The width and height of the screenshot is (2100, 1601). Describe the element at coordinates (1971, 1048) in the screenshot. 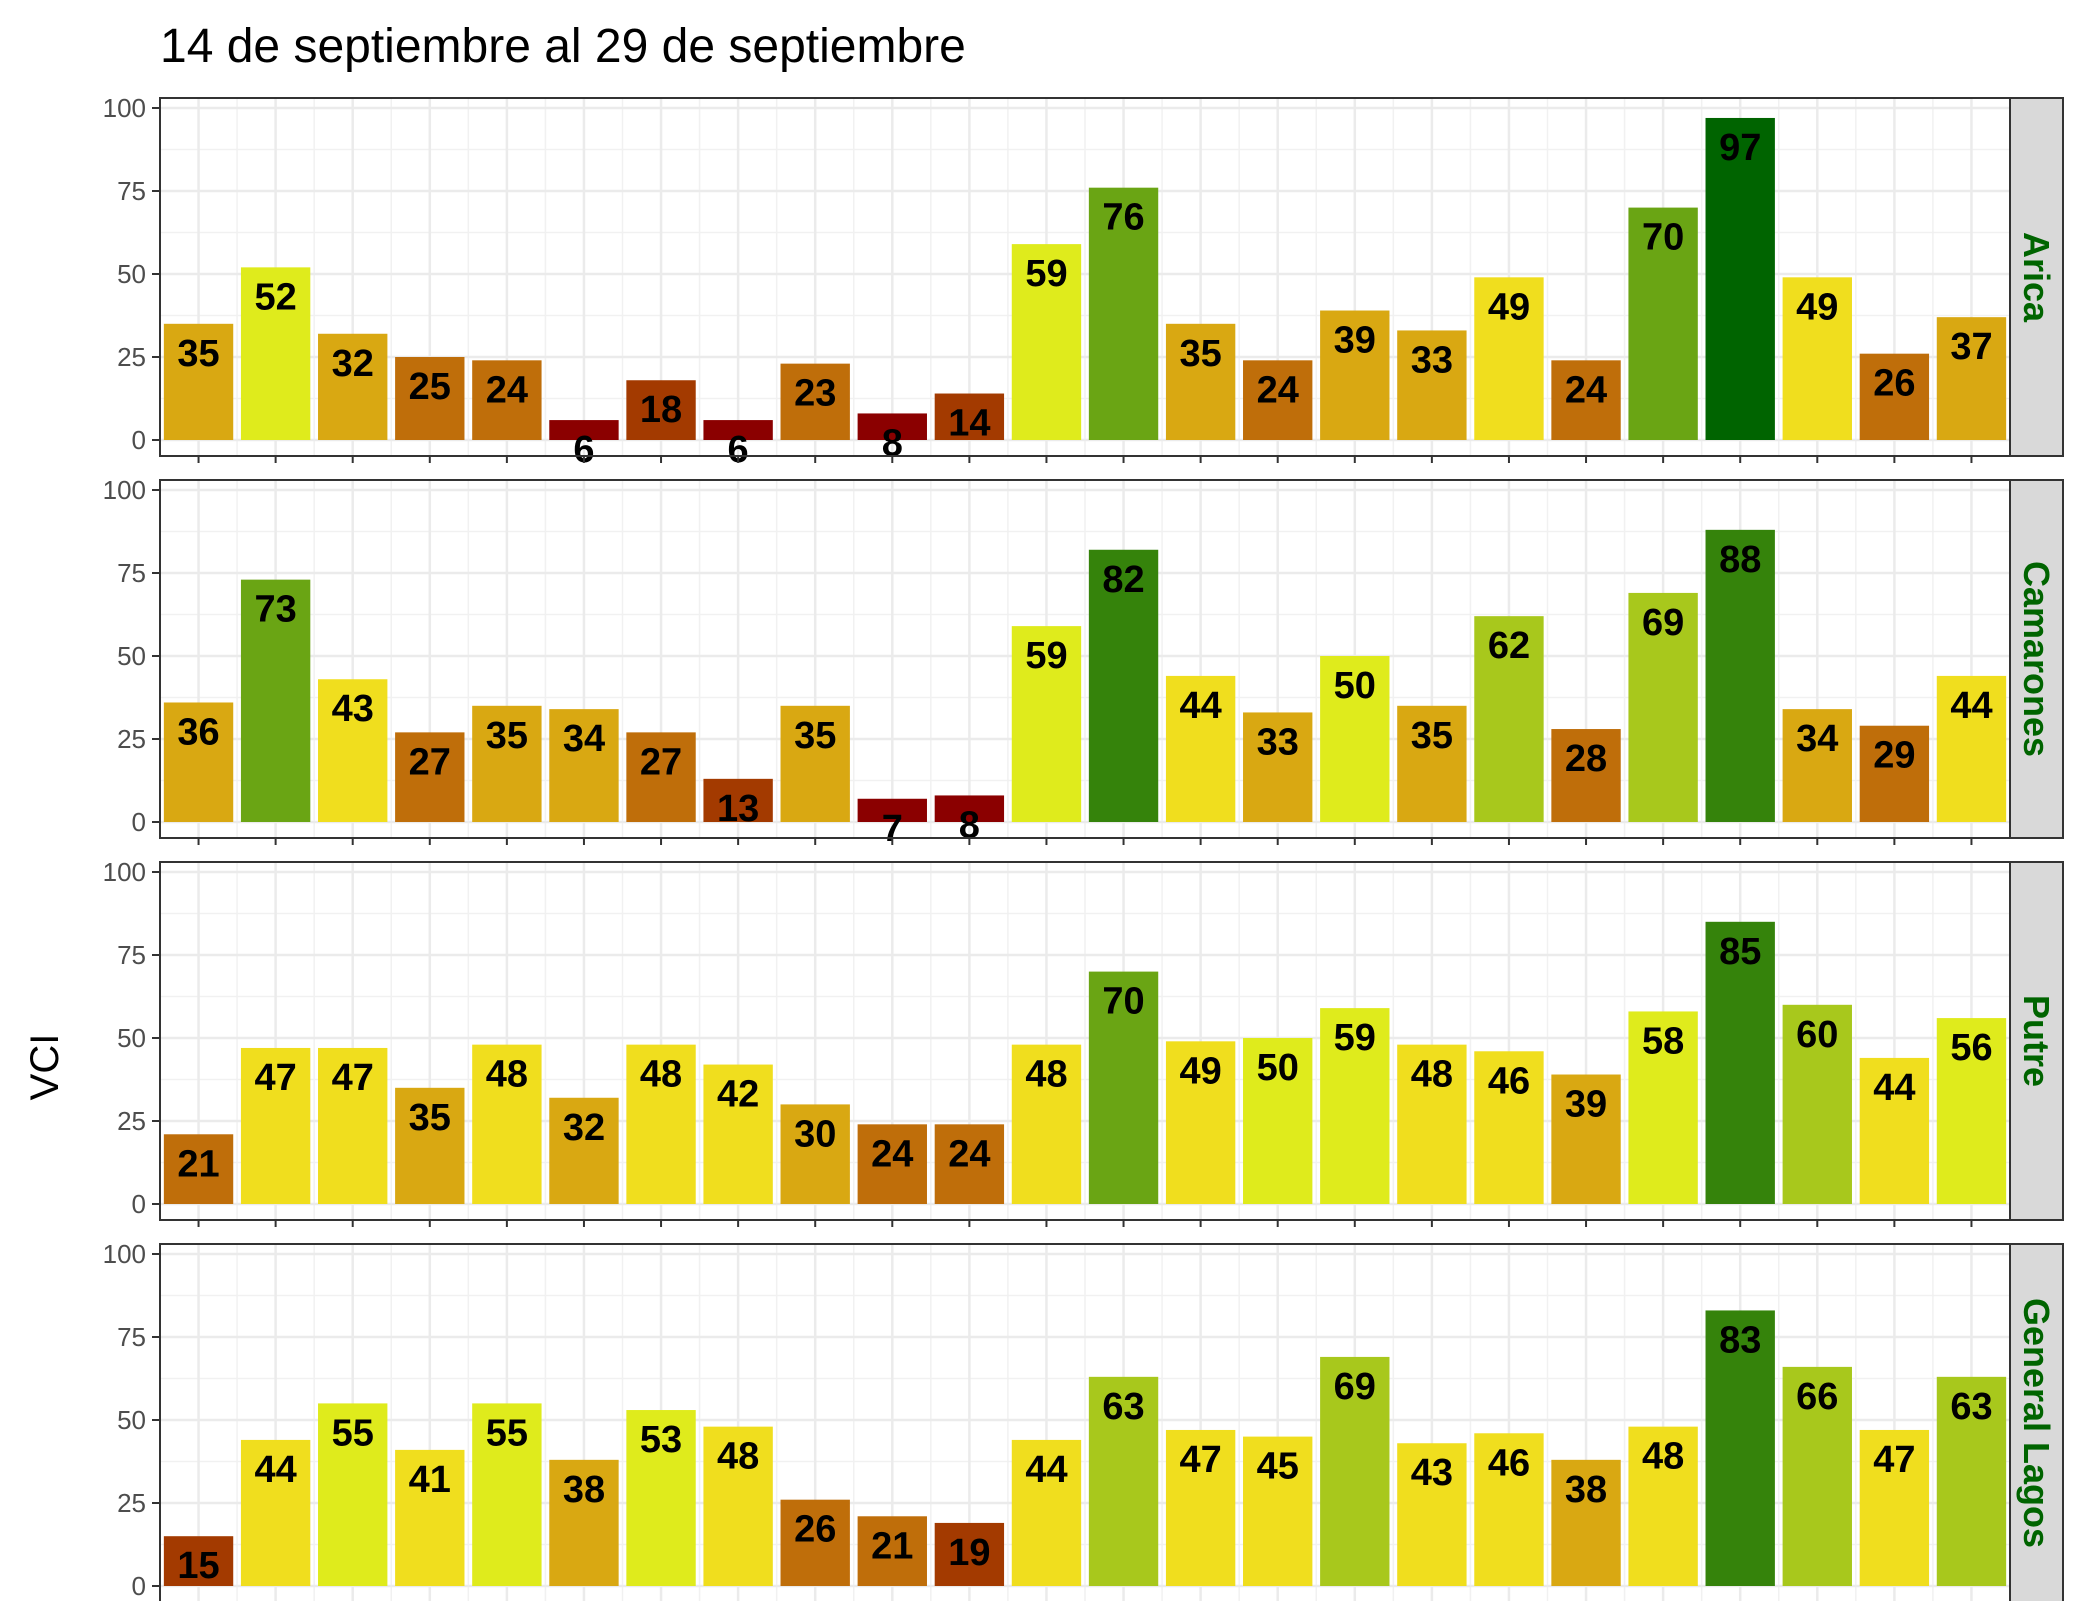

I see `bar-value-label: 56` at that location.